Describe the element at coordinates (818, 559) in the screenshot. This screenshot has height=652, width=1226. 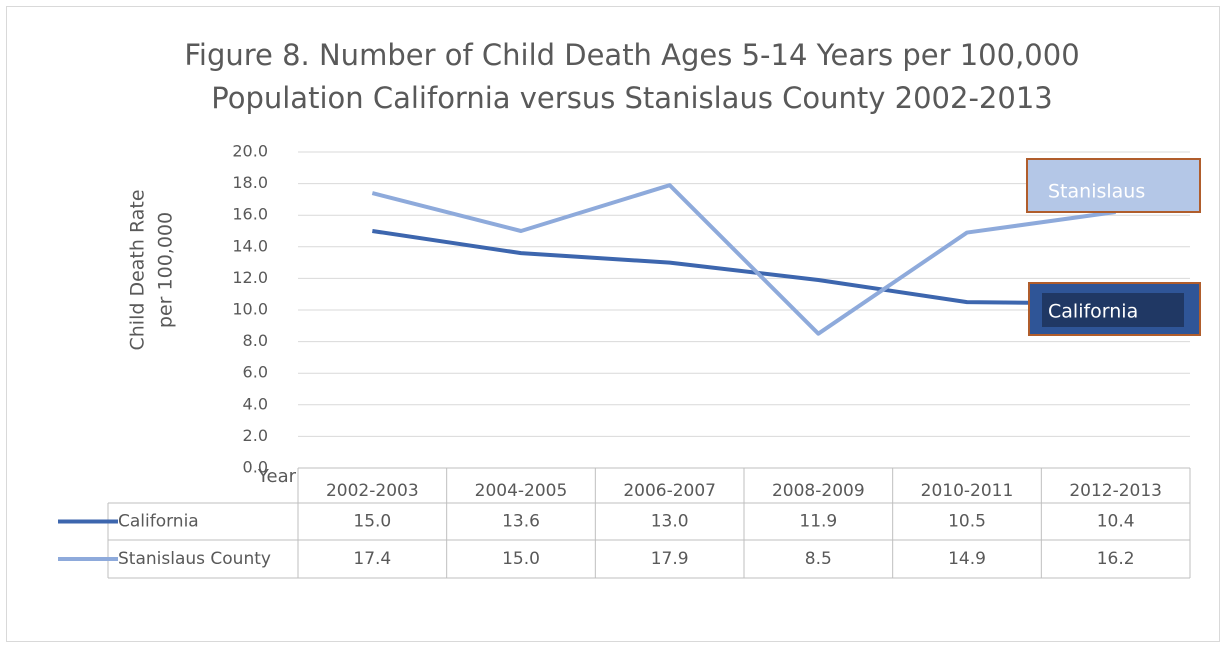
I see `table-value: 8.5` at that location.